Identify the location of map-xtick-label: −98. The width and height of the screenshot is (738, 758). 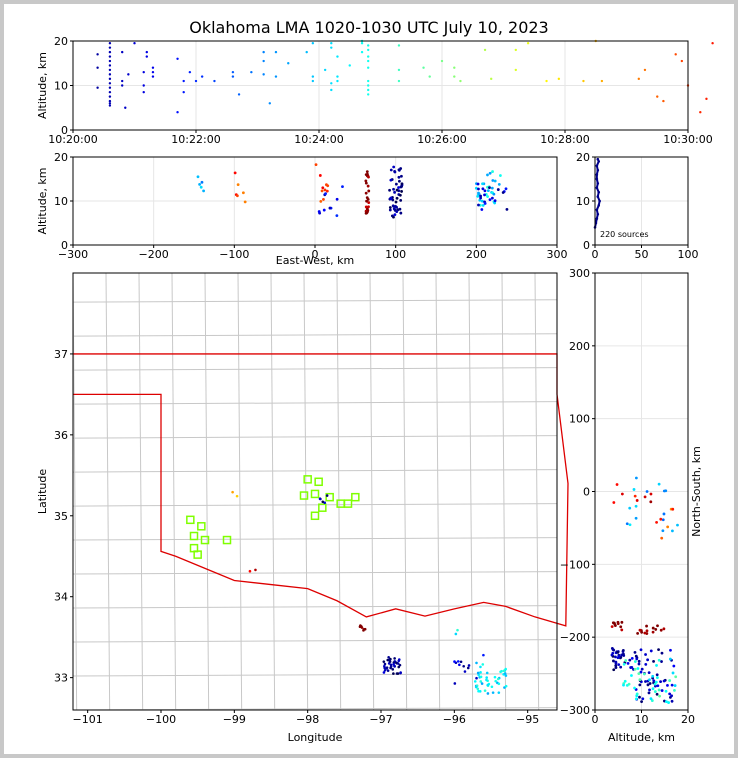
(307, 719).